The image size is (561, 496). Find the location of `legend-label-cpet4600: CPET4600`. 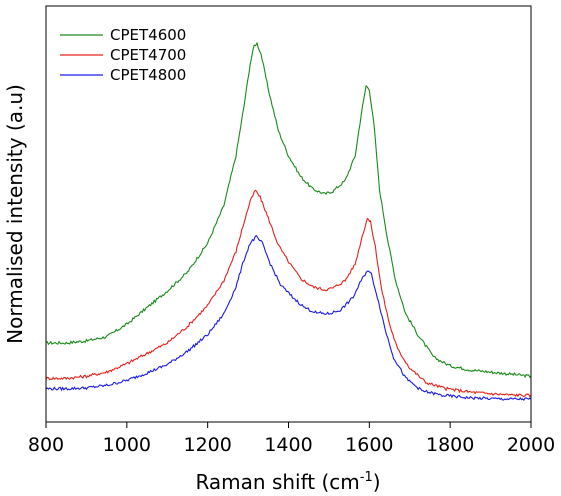

legend-label-cpet4600: CPET4600 is located at coordinates (148, 35).